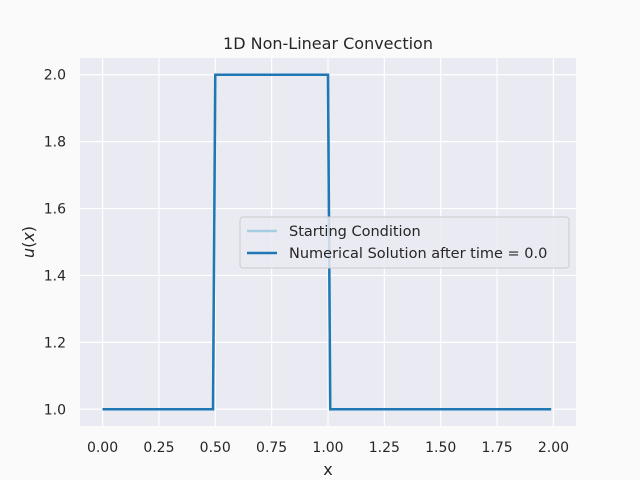 The width and height of the screenshot is (640, 480). What do you see at coordinates (215, 448) in the screenshot?
I see `x-tick-label: 0.50` at bounding box center [215, 448].